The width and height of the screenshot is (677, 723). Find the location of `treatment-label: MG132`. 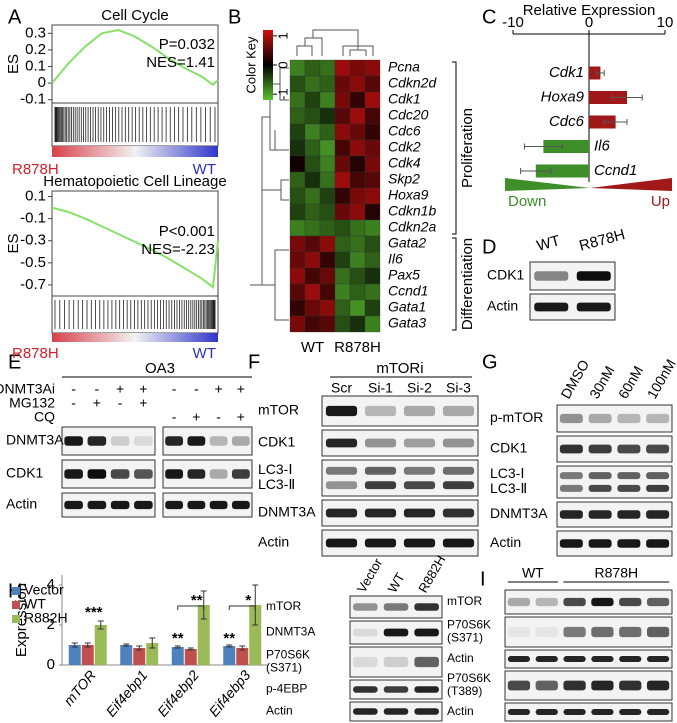

treatment-label: MG132 is located at coordinates (32, 403).